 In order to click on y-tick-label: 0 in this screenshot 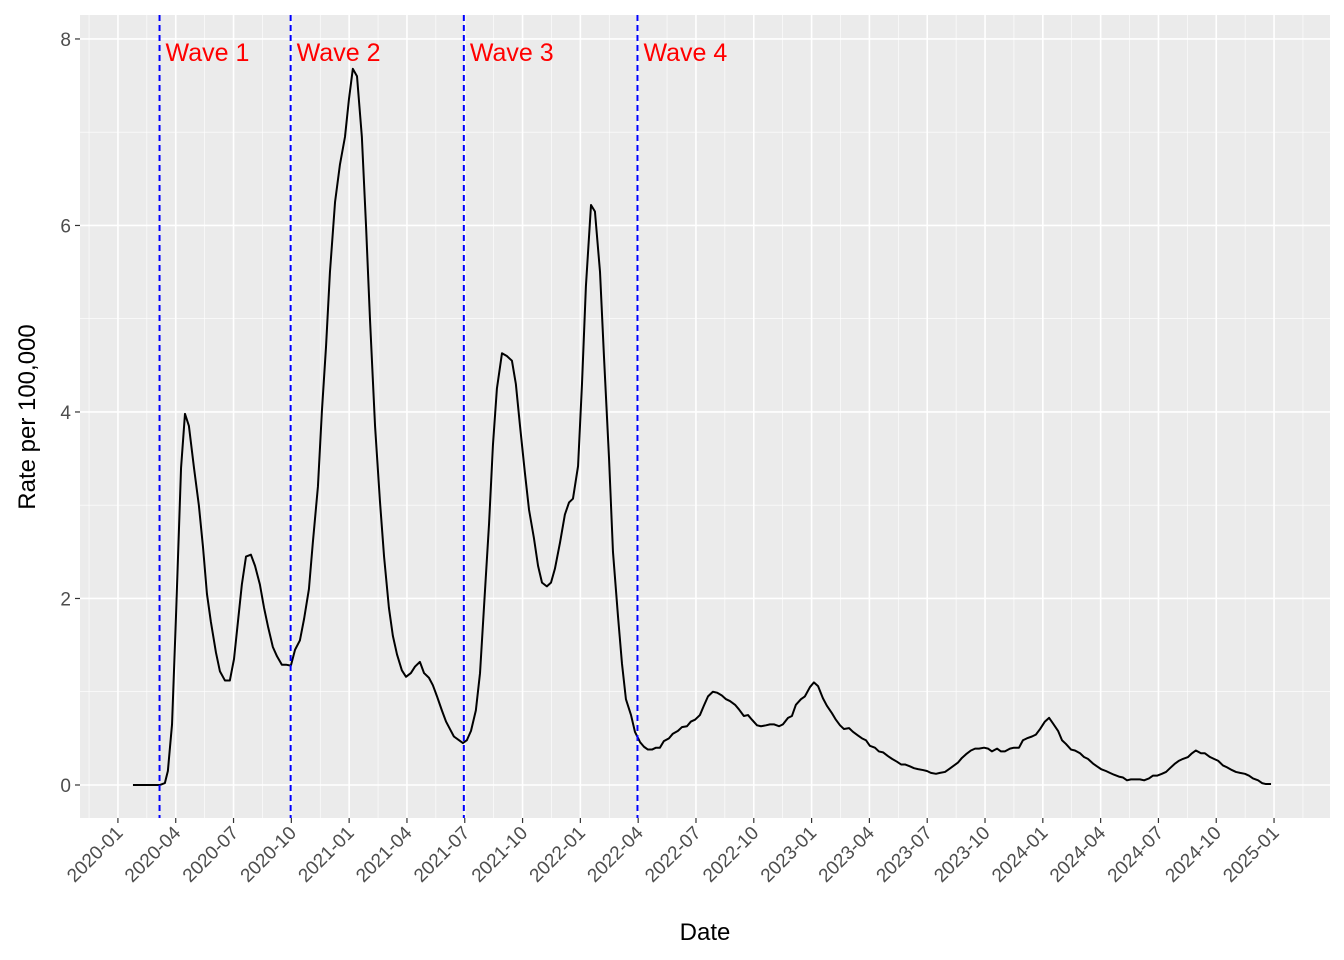, I will do `click(65, 786)`.